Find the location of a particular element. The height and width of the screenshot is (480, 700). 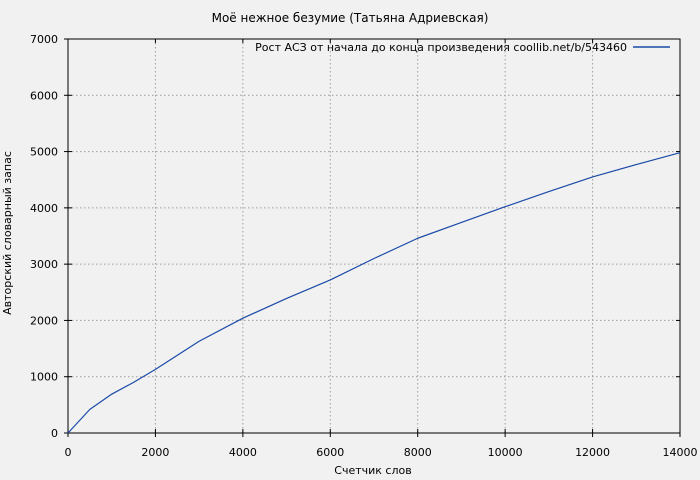

y-tick-label: 4000 is located at coordinates (44, 208).